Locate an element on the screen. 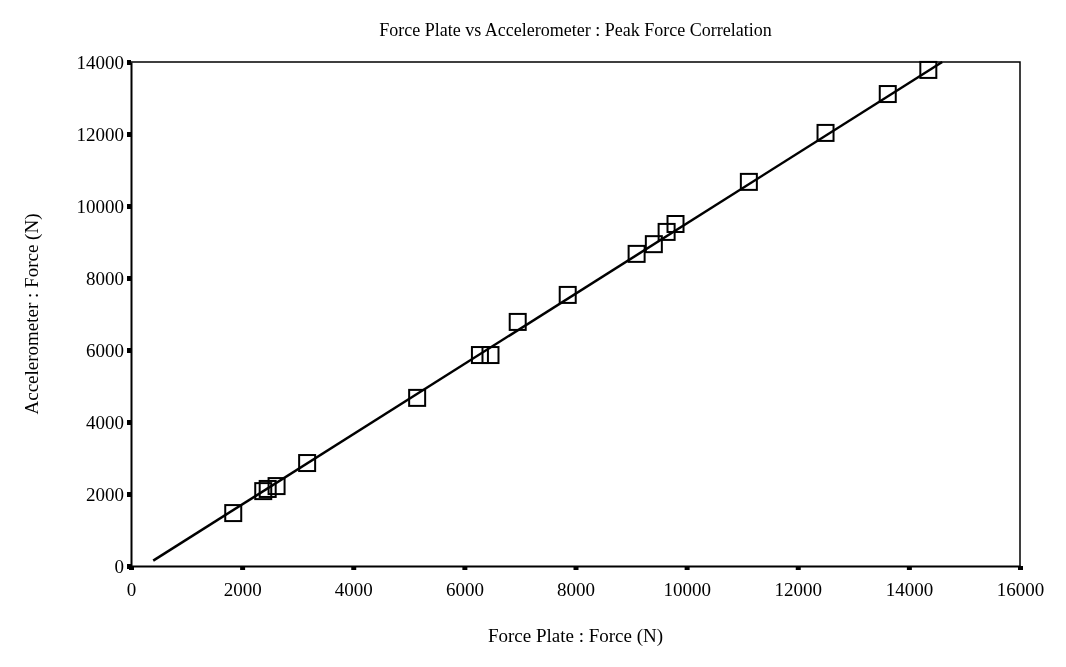  x-tick-label: 16000 is located at coordinates (1020, 589).